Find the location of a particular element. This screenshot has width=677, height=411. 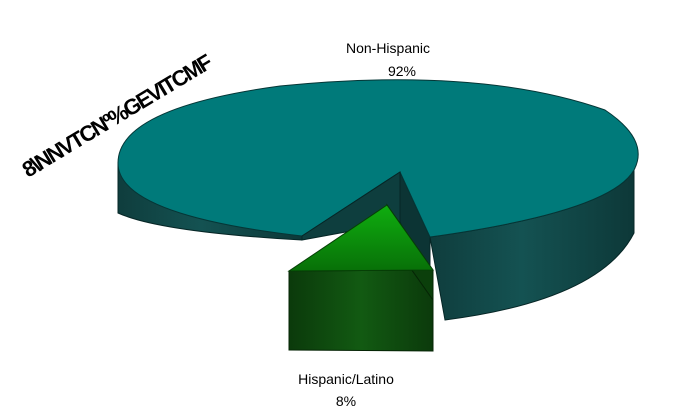

pie-slice-hispanic-latino is located at coordinates (360, 277).